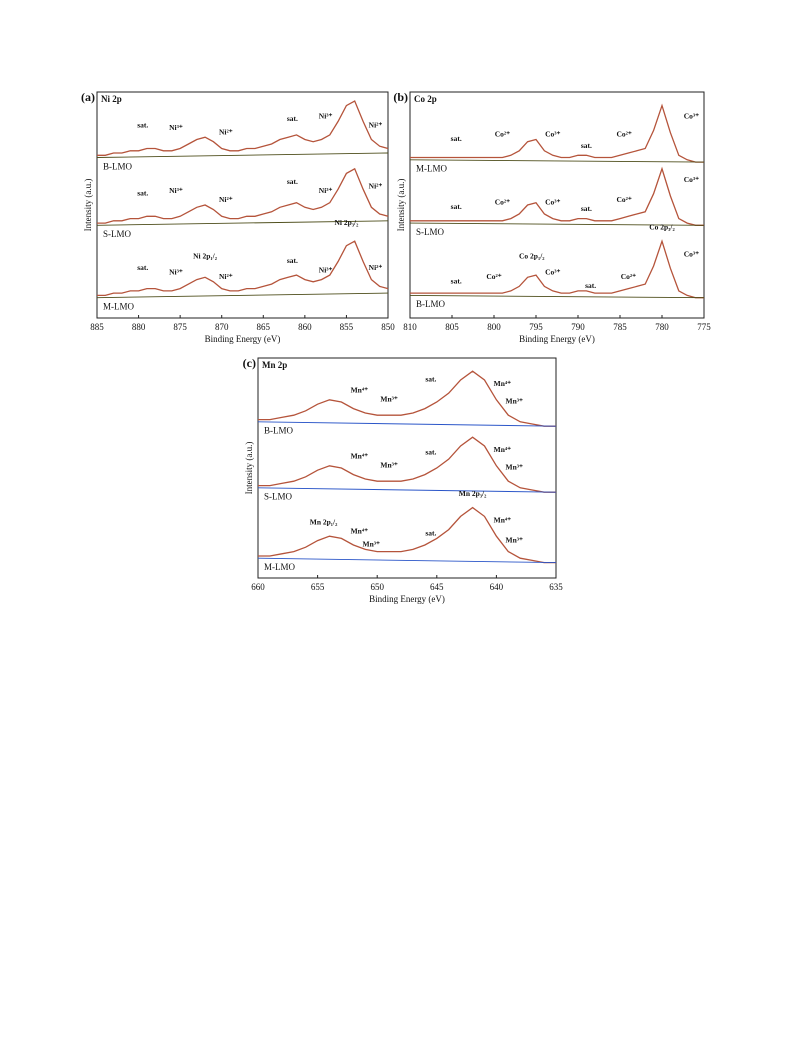 The width and height of the screenshot is (793, 1057). I want to click on panel-label: (a), so click(88, 97).